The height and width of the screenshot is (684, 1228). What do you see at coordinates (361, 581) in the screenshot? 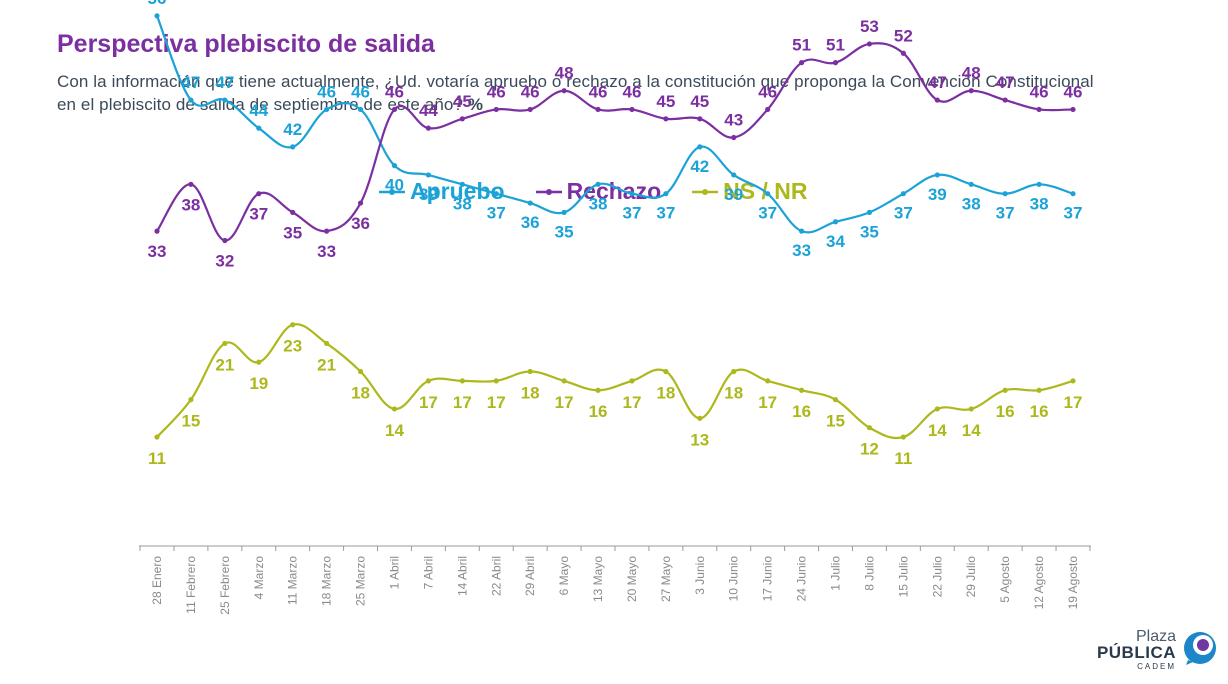
I see `x-tick-label: 25 Marzo` at bounding box center [361, 581].